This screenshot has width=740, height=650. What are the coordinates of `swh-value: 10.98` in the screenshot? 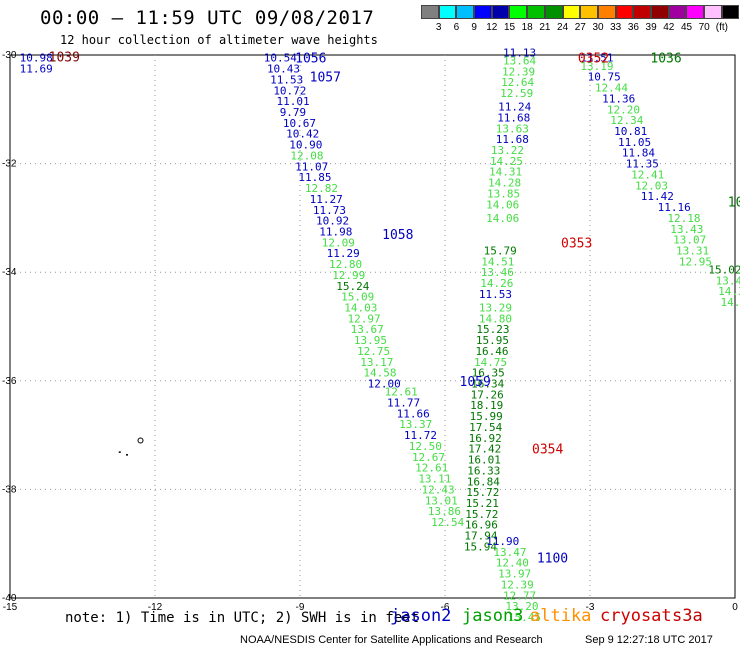 It's located at (36, 58).